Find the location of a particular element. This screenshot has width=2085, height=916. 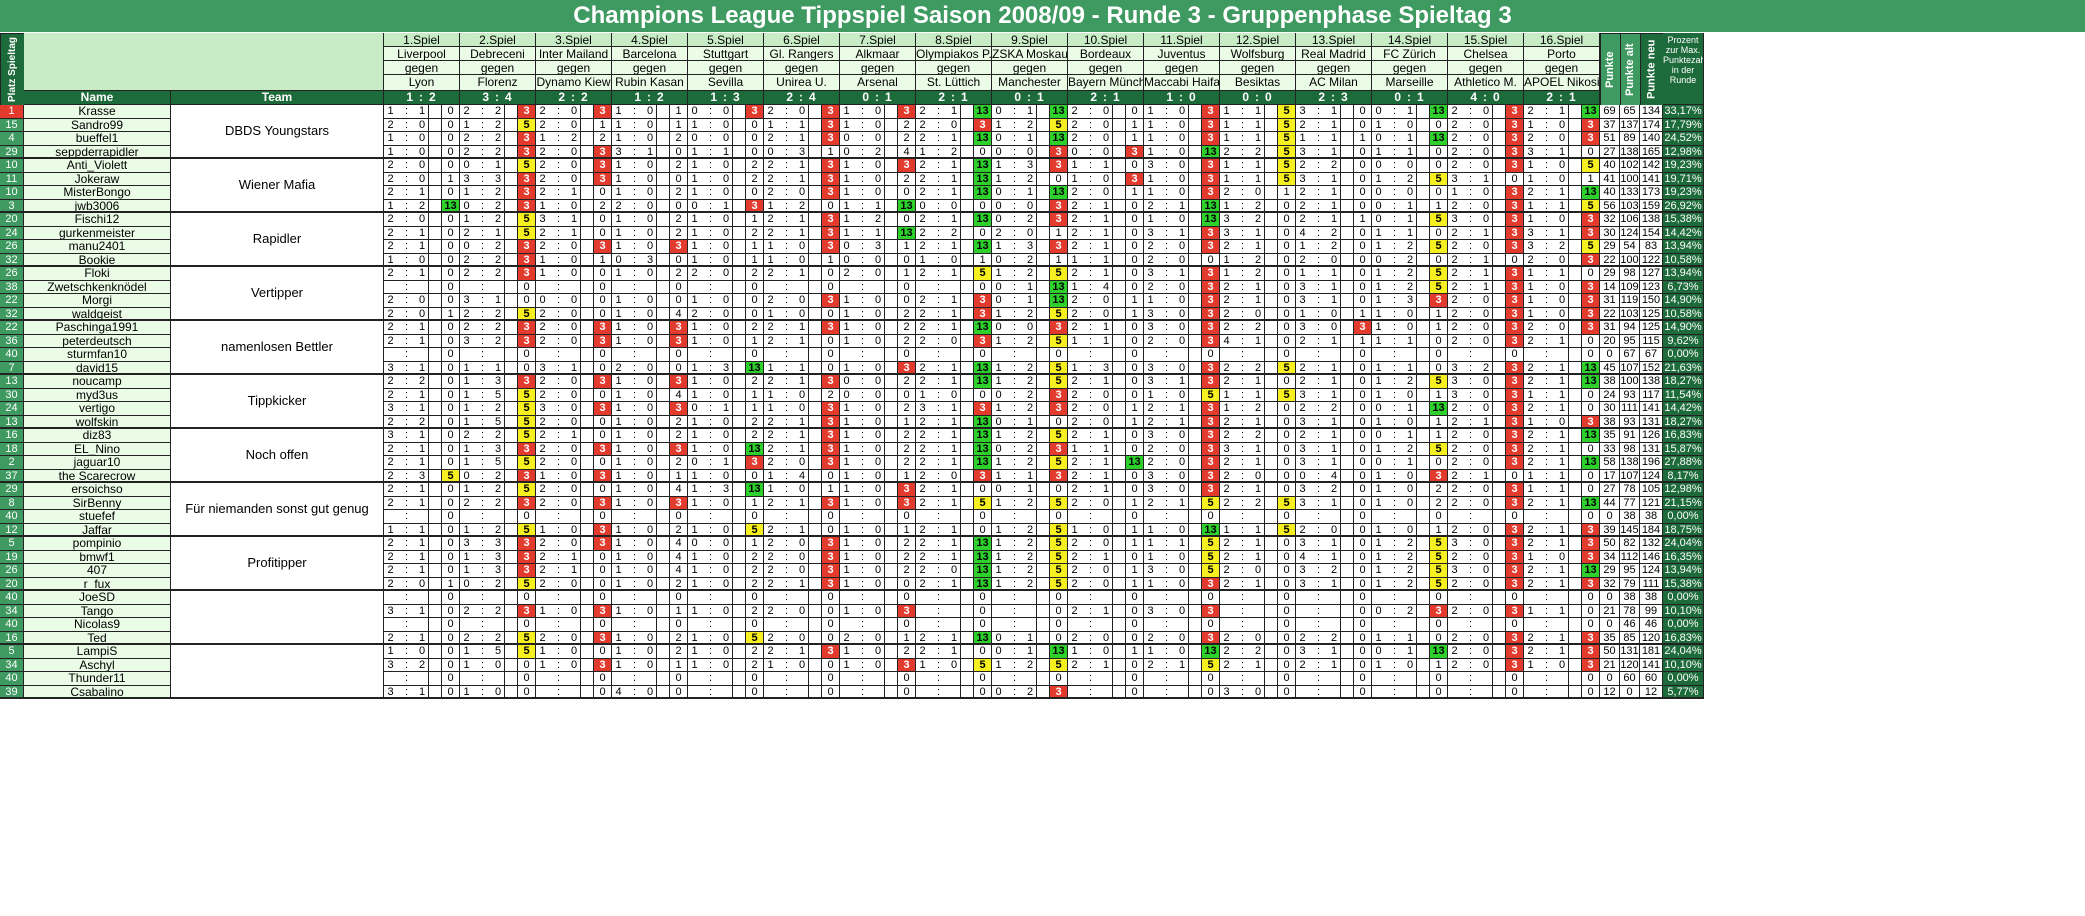

game-gegen-5: gegen is located at coordinates (726, 68).